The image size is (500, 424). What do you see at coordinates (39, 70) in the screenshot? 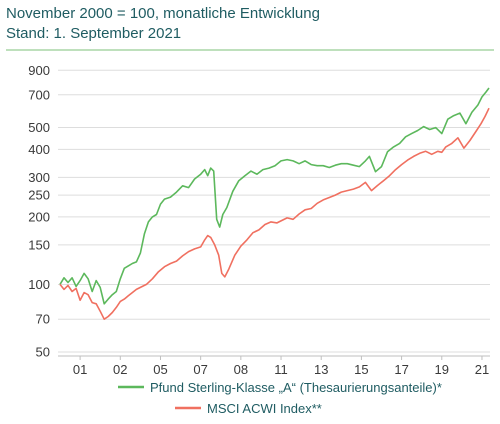
I see `y-tick-label-900: 900` at bounding box center [39, 70].